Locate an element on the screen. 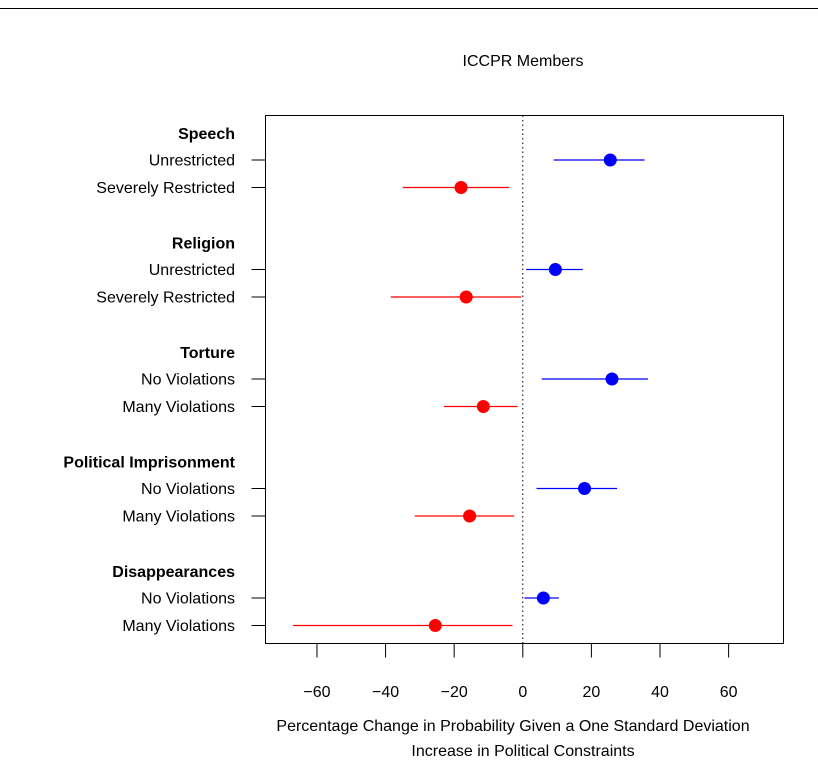 This screenshot has width=818, height=781. x-tick-label: −40 is located at coordinates (385, 692).